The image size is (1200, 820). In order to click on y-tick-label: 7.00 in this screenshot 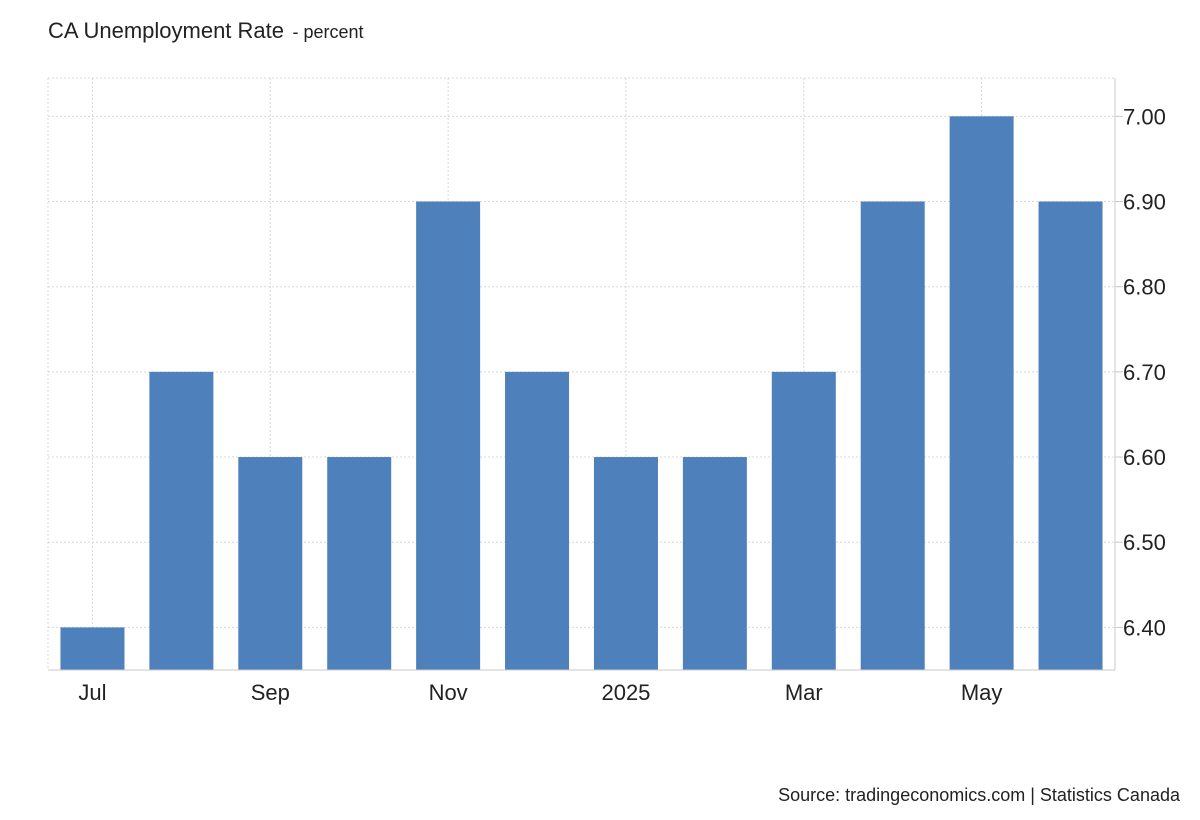, I will do `click(1144, 116)`.